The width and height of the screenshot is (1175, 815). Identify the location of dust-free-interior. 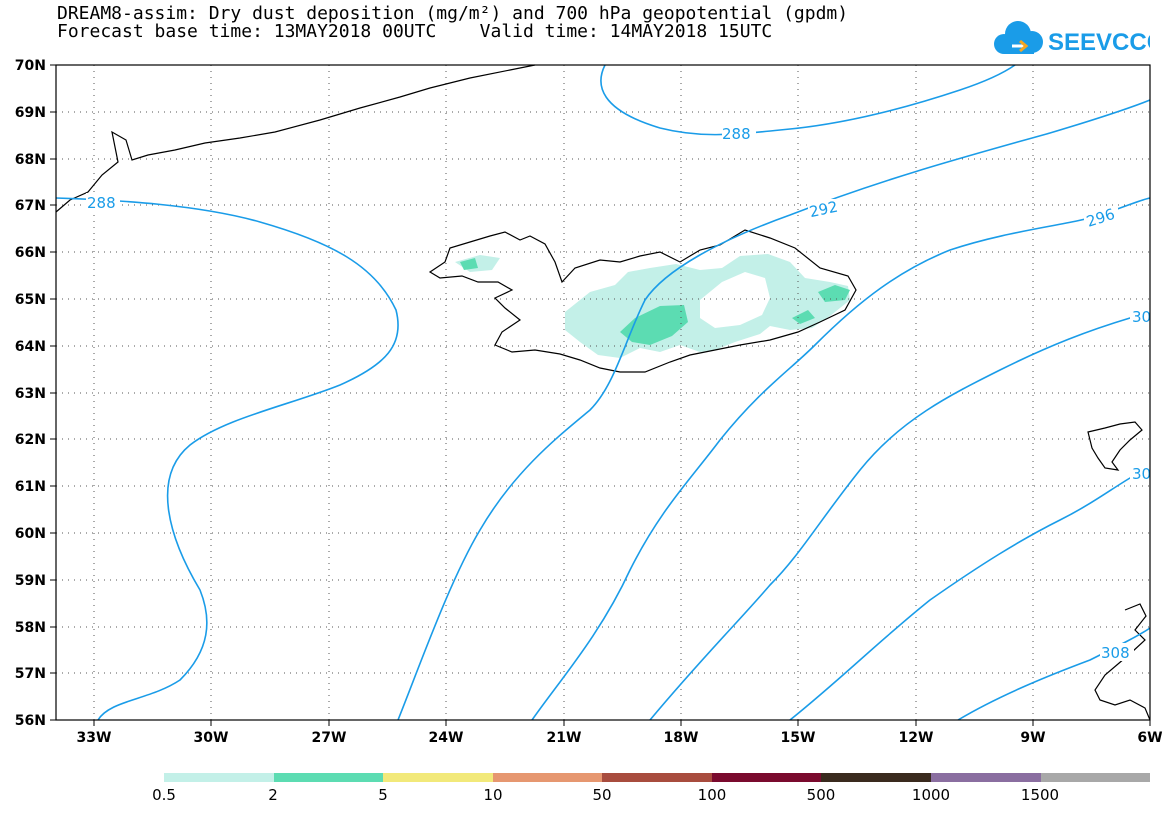
(735, 300).